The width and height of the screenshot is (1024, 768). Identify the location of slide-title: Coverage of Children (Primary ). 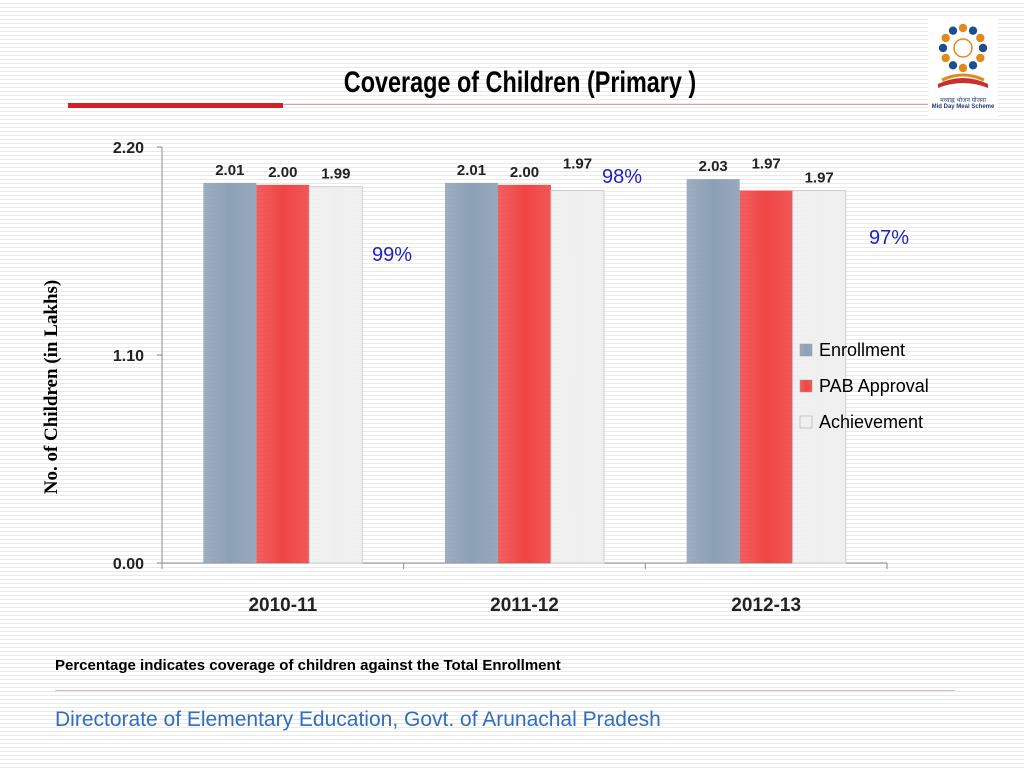
(520, 82).